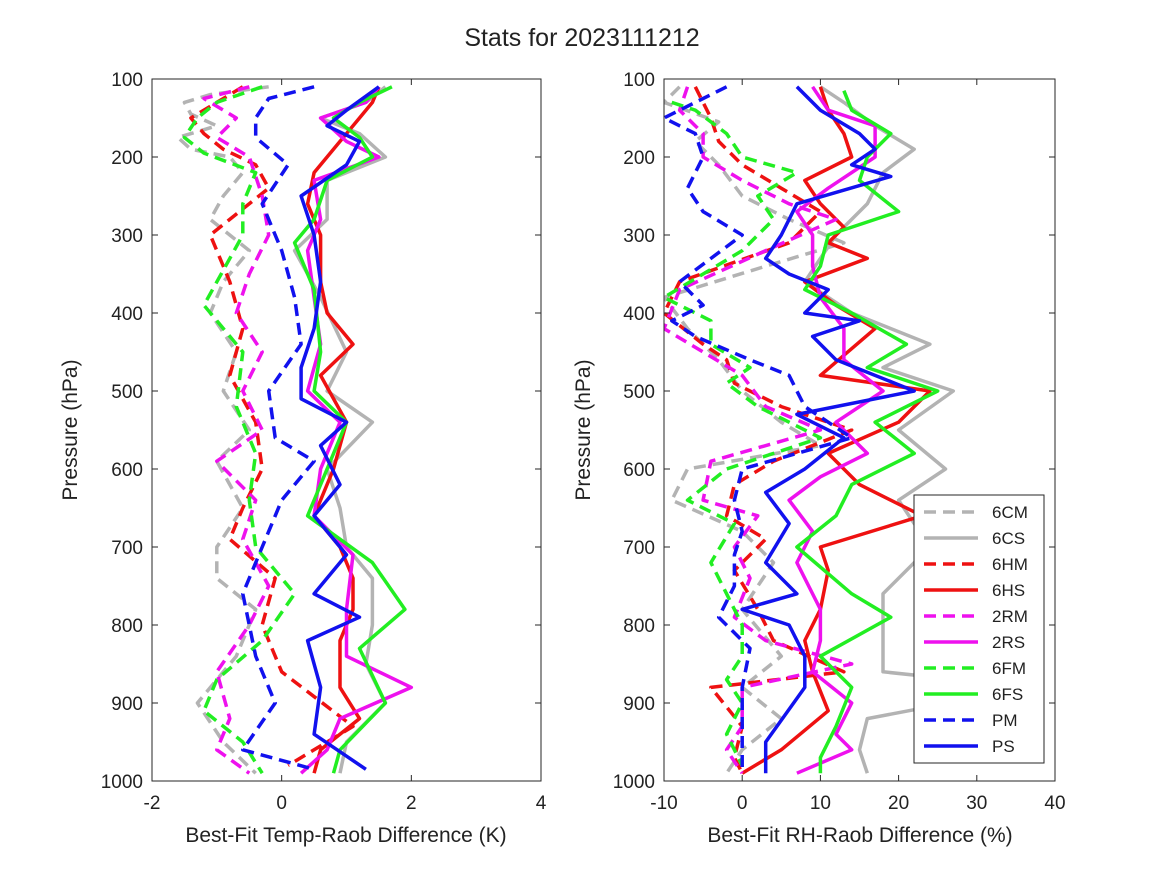  What do you see at coordinates (541, 803) in the screenshot?
I see `left-xtick-label: 4` at bounding box center [541, 803].